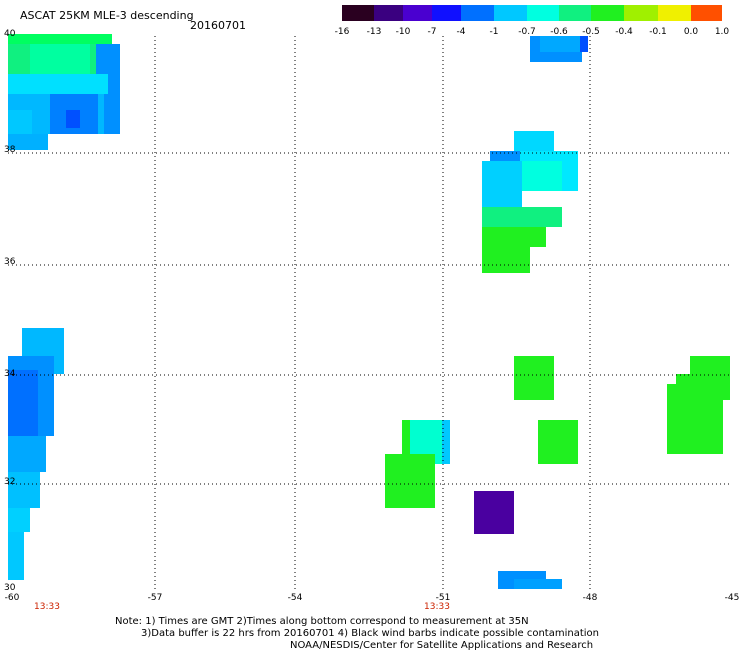 This screenshot has width=740, height=651. What do you see at coordinates (295, 598) in the screenshot?
I see `x-tick-label: -54` at bounding box center [295, 598].